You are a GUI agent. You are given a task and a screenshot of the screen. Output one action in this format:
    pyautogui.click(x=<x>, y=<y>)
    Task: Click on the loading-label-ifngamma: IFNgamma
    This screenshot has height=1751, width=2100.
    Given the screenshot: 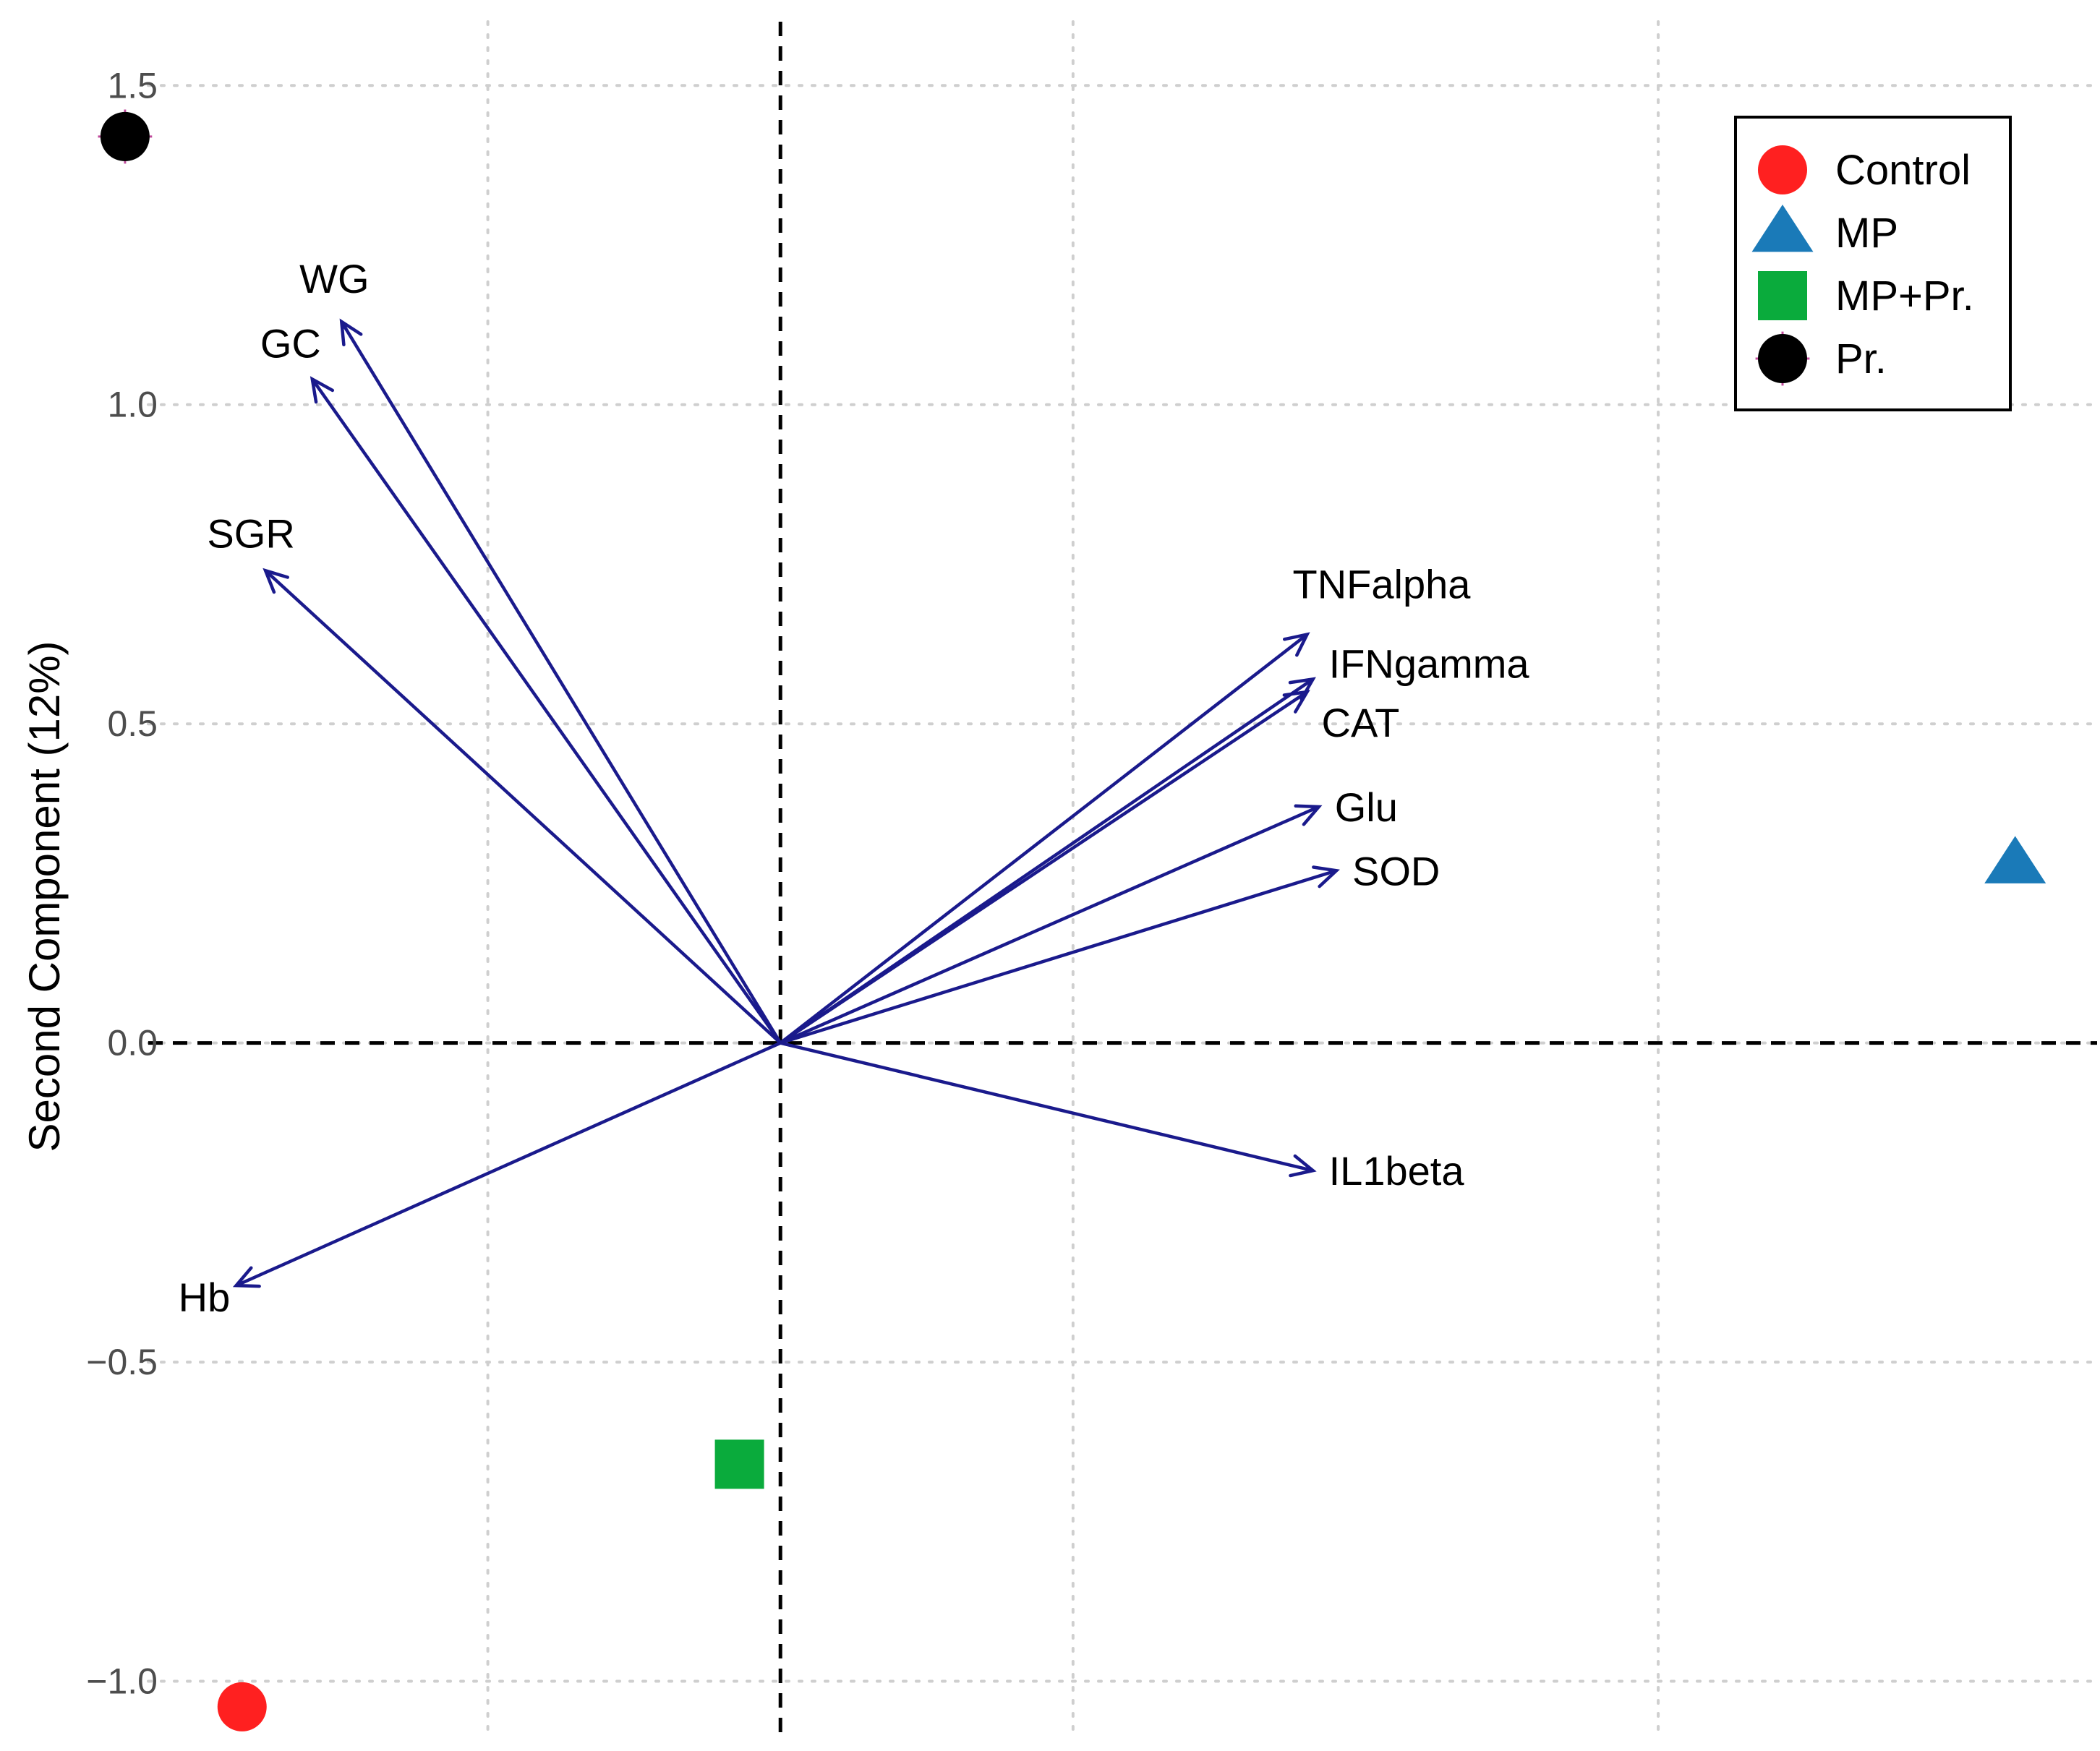 What is the action you would take?
    pyautogui.click(x=1429, y=663)
    